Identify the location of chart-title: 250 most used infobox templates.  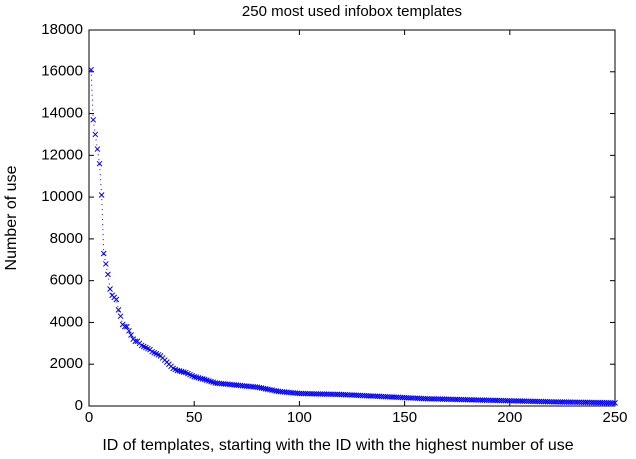
(352, 11).